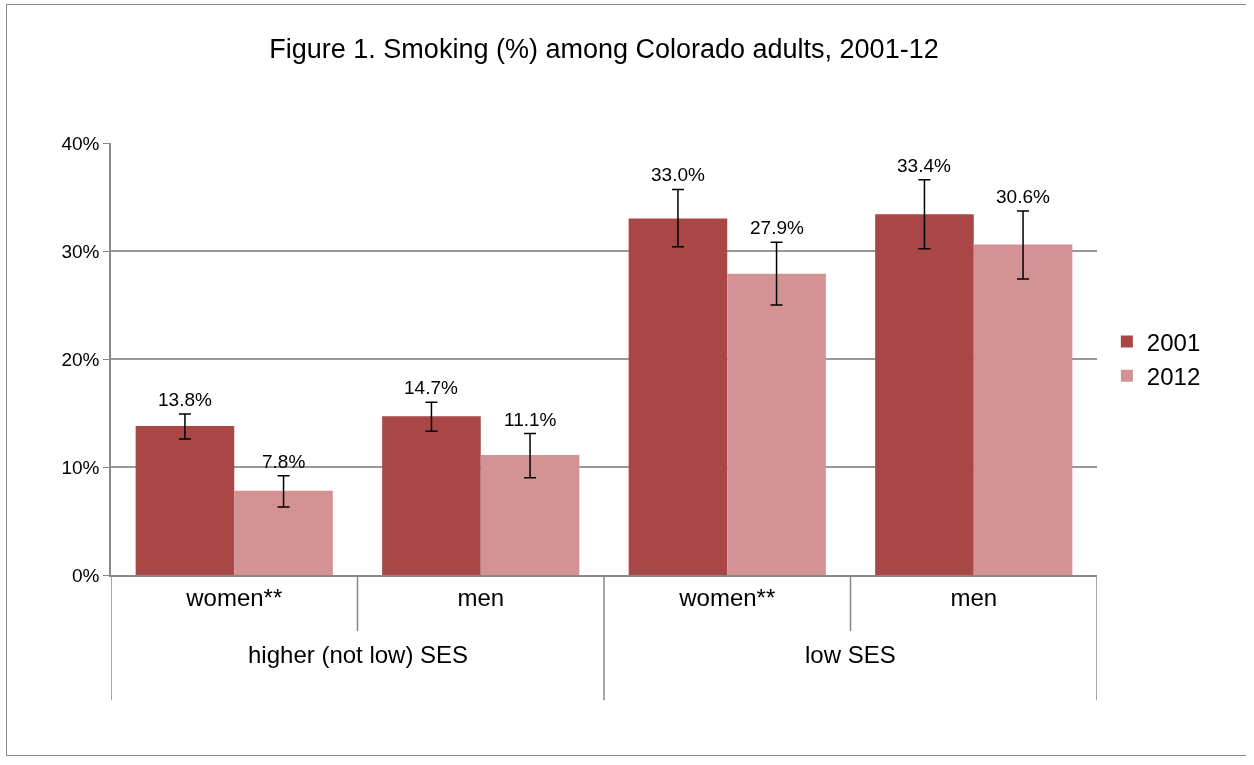 This screenshot has width=1254, height=765. Describe the element at coordinates (850, 654) in the screenshot. I see `text: low SES` at that location.